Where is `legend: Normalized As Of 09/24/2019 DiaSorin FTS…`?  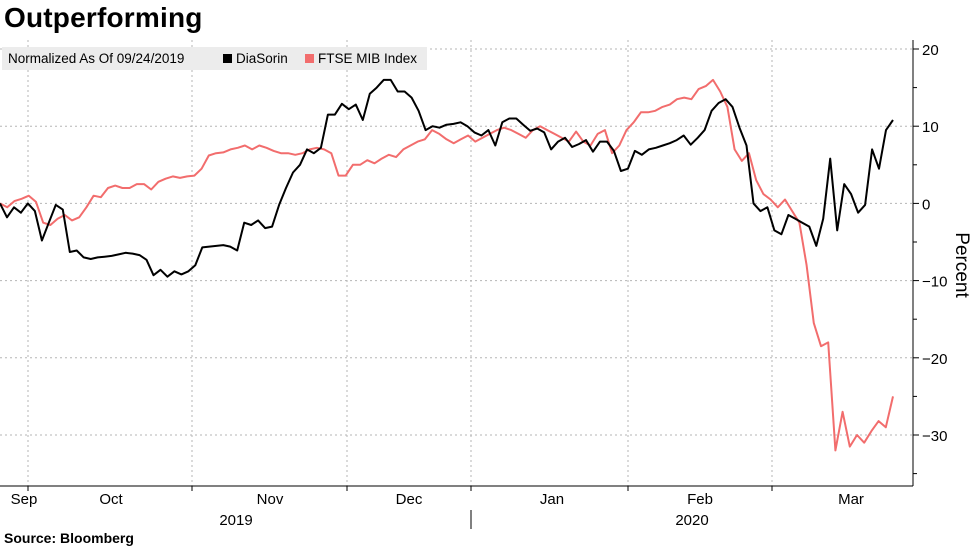 legend: Normalized As Of 09/24/2019 DiaSorin FTS… is located at coordinates (214, 58).